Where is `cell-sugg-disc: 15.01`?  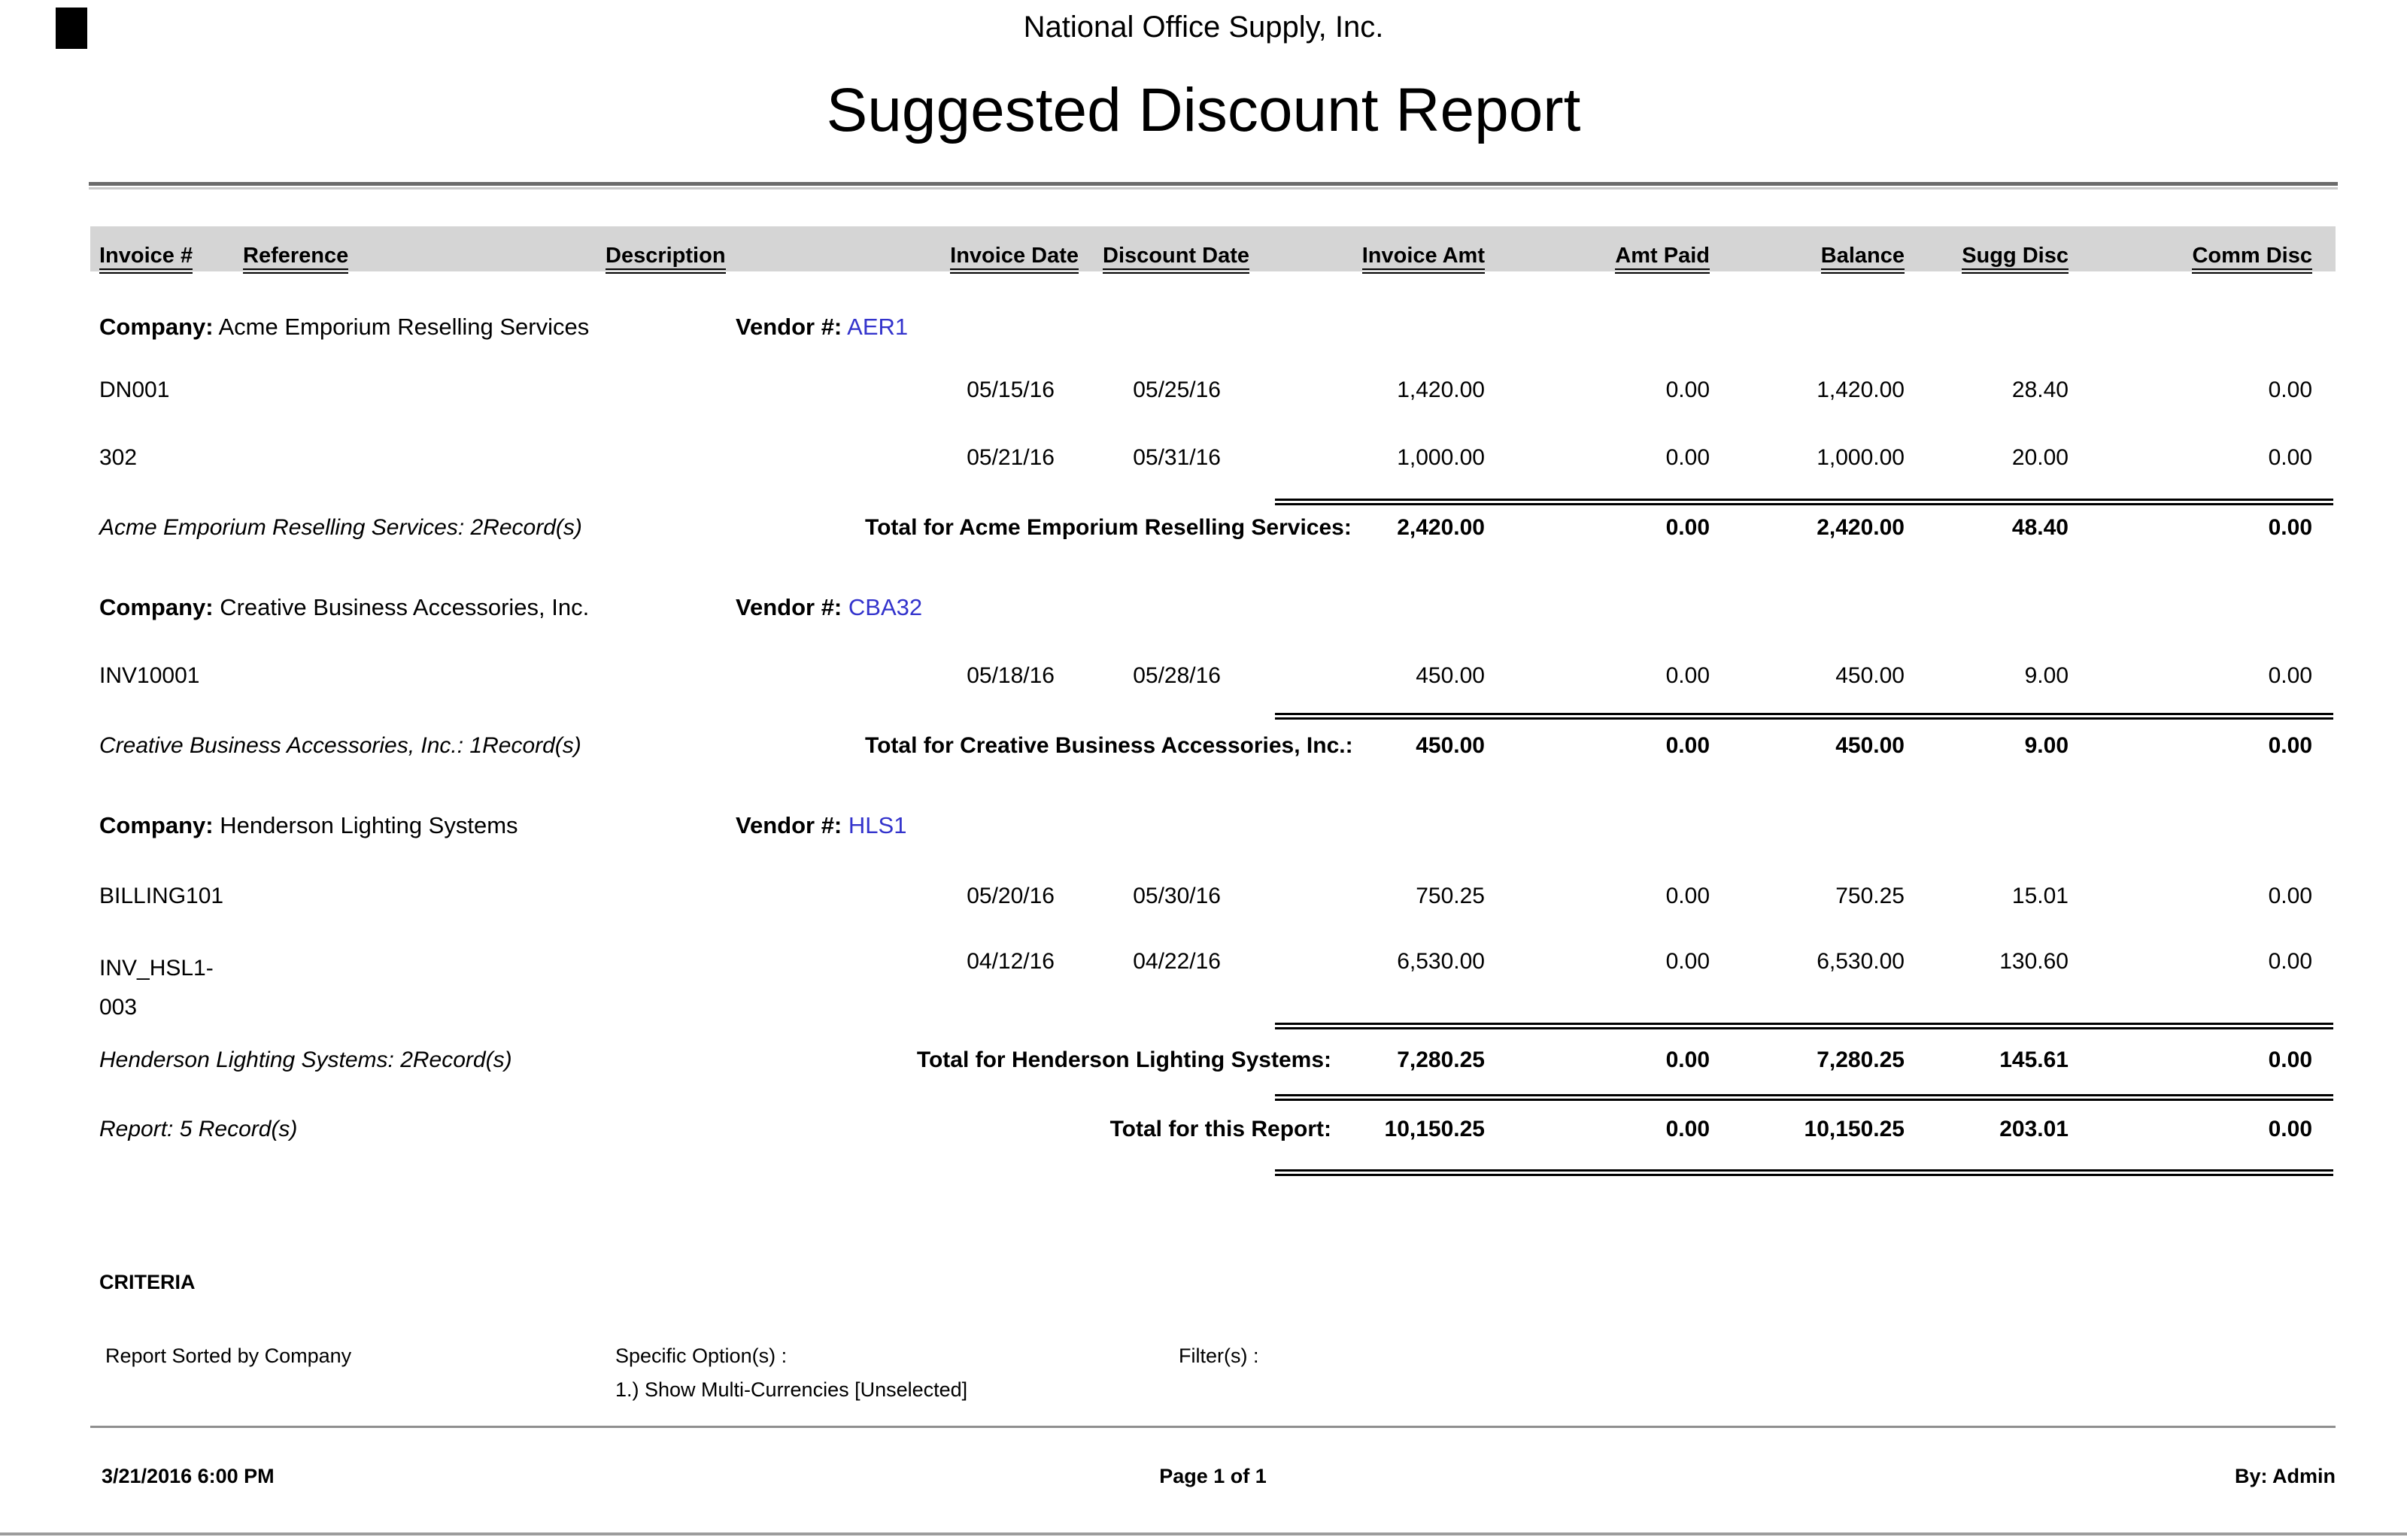
cell-sugg-disc: 15.01 is located at coordinates (2040, 896).